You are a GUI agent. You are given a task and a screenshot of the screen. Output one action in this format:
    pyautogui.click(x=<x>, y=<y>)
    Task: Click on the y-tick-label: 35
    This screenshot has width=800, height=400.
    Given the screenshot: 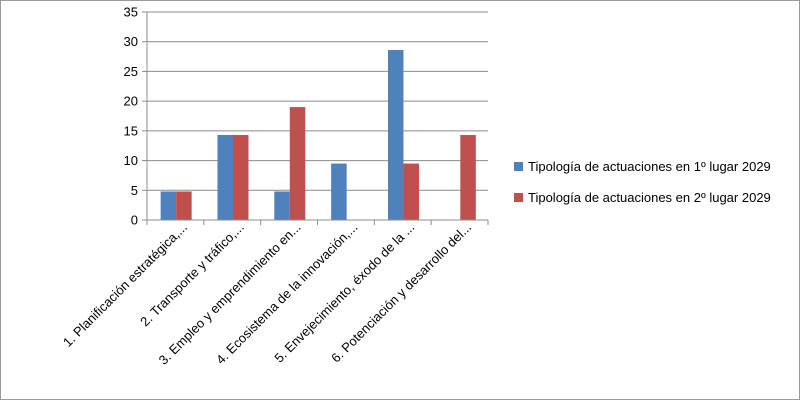 What is the action you would take?
    pyautogui.click(x=131, y=12)
    